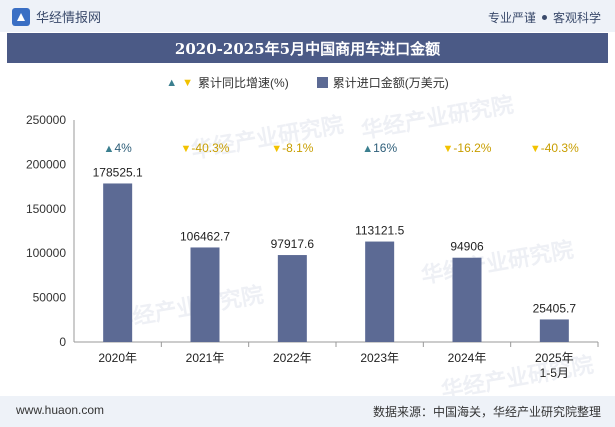 The height and width of the screenshot is (427, 615). I want to click on x-tick-label: 2024年, so click(467, 358).